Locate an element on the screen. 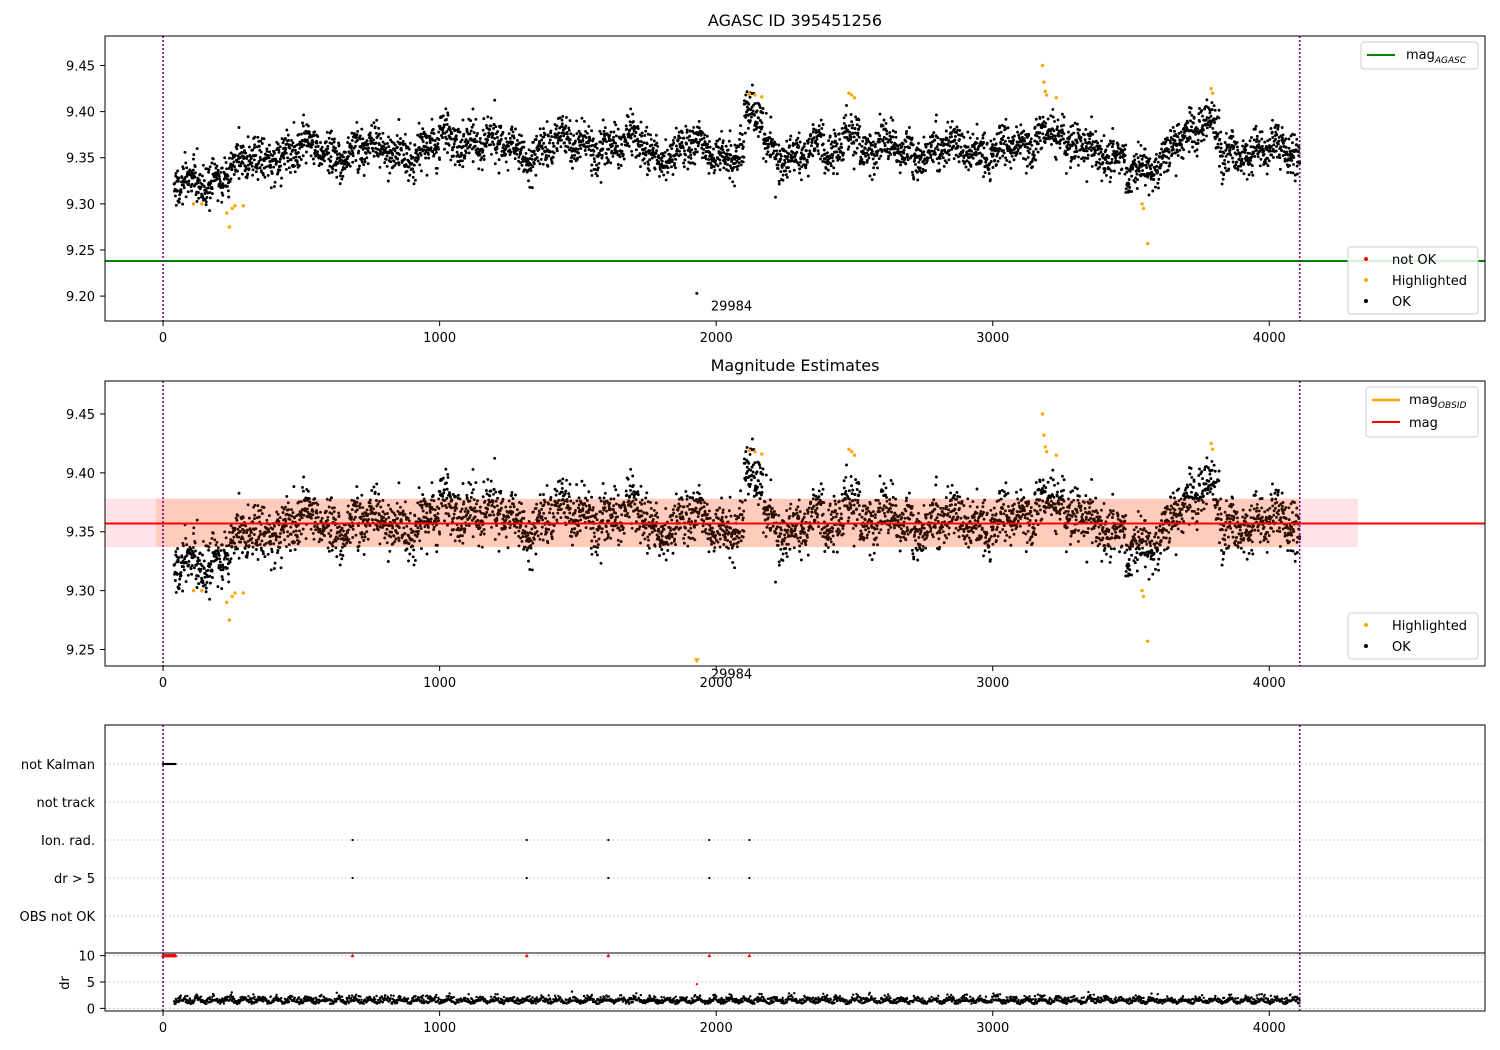  outlier-point is located at coordinates (697, 293).